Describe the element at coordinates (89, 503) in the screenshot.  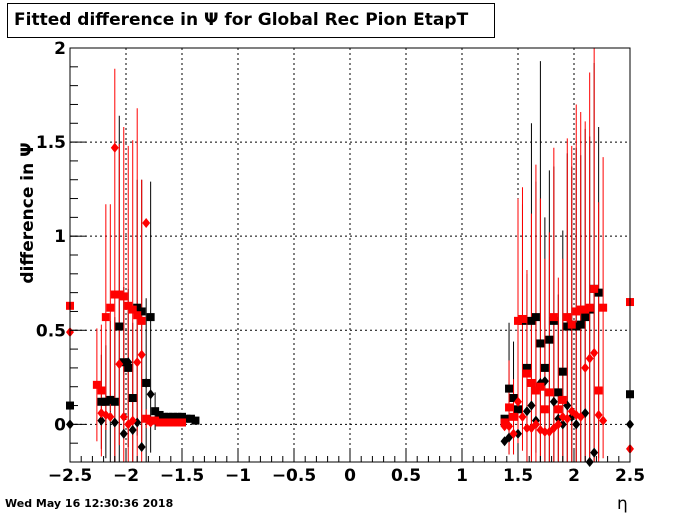
I see `timestamp: Wed May 16 12:30:36 2018` at that location.